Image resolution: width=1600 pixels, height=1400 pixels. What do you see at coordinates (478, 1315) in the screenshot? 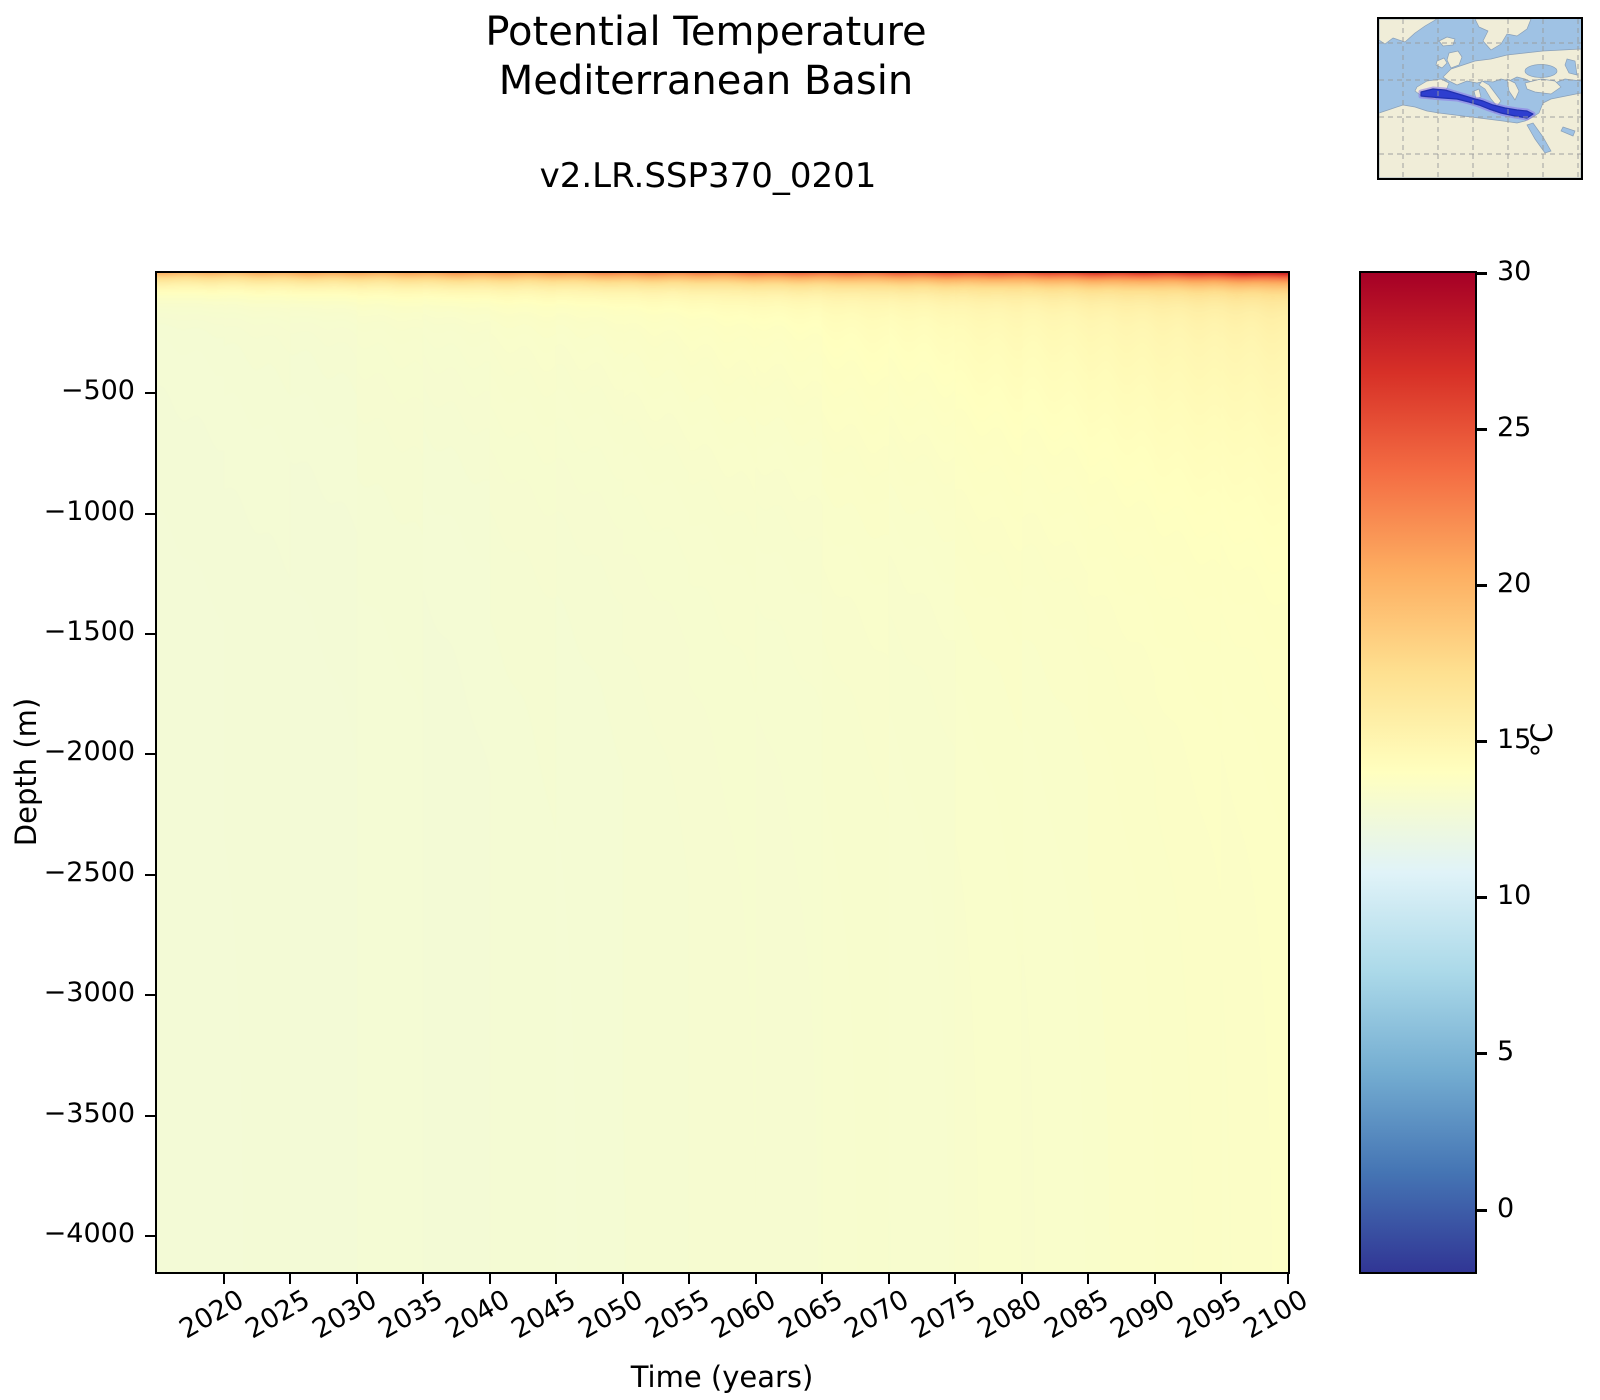
I see `x-tick-label: 2040` at bounding box center [478, 1315].